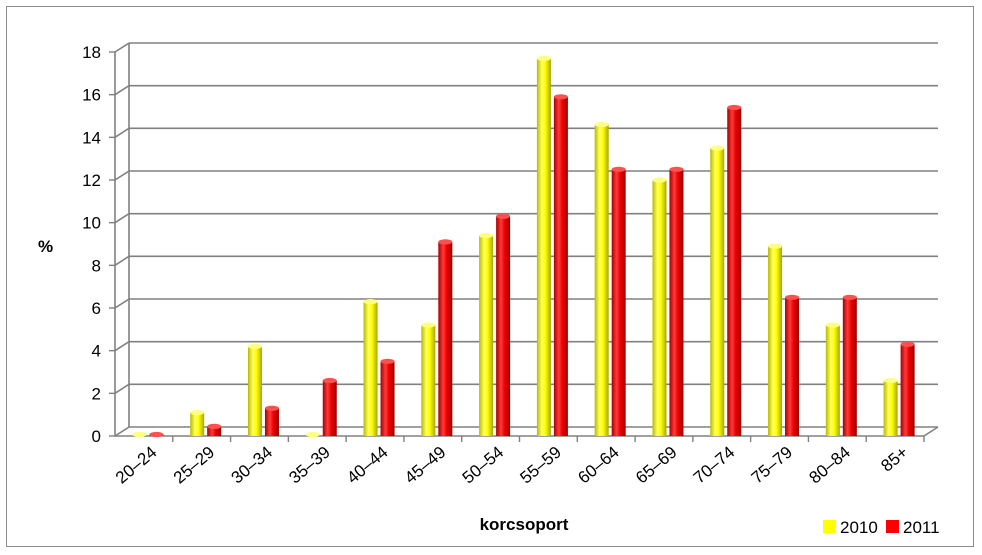  Describe the element at coordinates (541, 465) in the screenshot. I see `x-tick-label: 55–59` at that location.